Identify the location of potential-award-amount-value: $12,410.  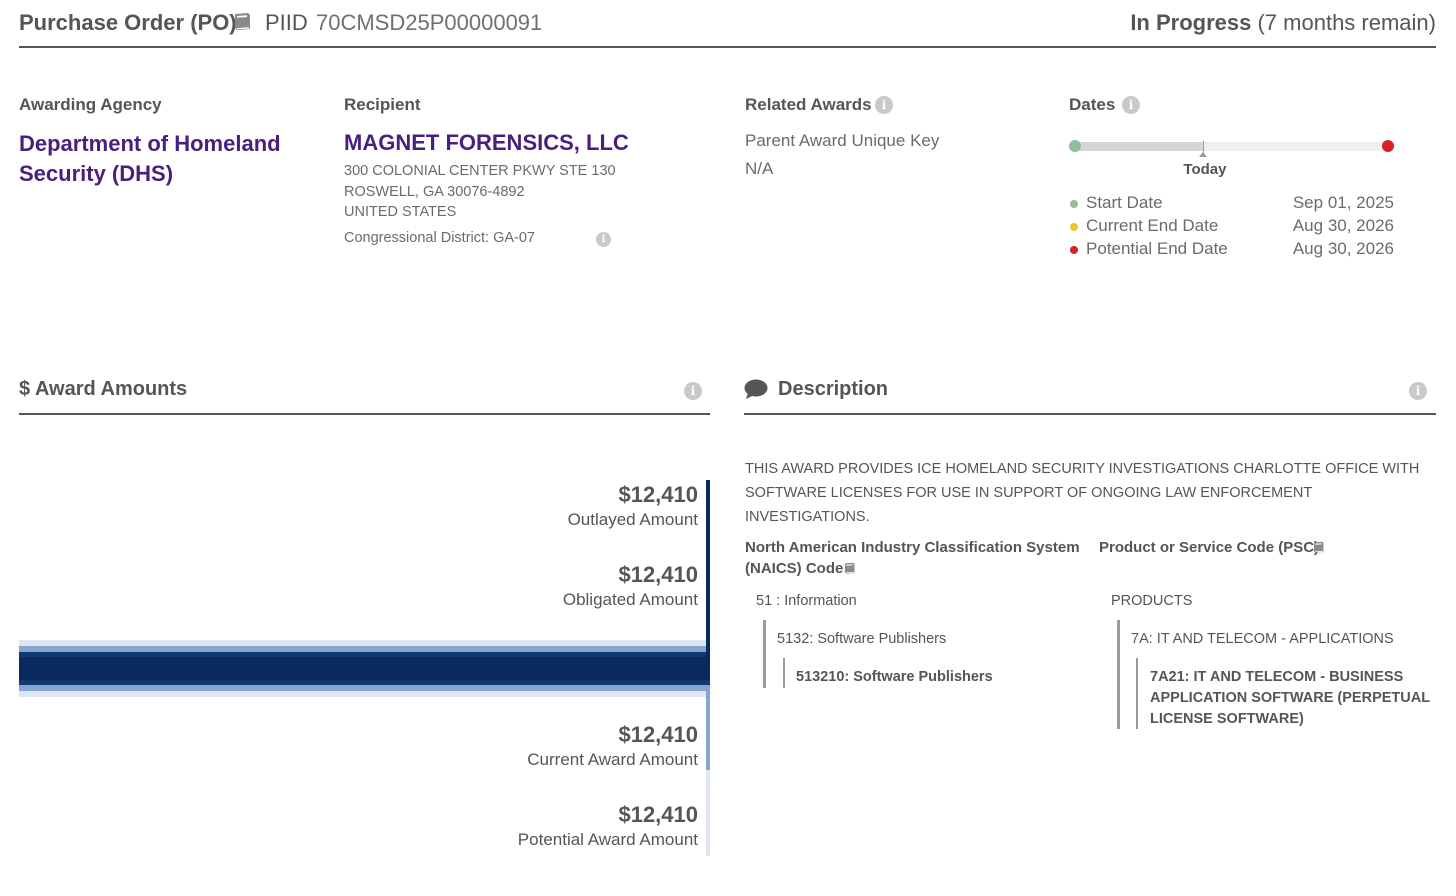
(658, 814).